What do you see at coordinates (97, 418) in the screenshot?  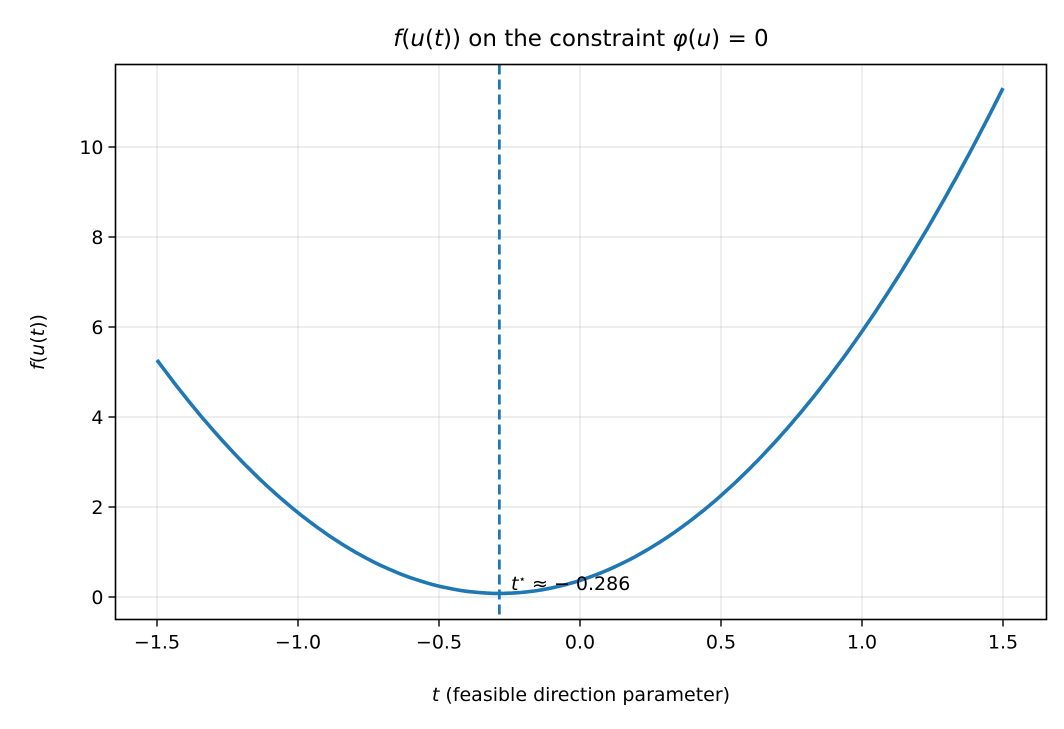 I see `y-tick-label: 4` at bounding box center [97, 418].